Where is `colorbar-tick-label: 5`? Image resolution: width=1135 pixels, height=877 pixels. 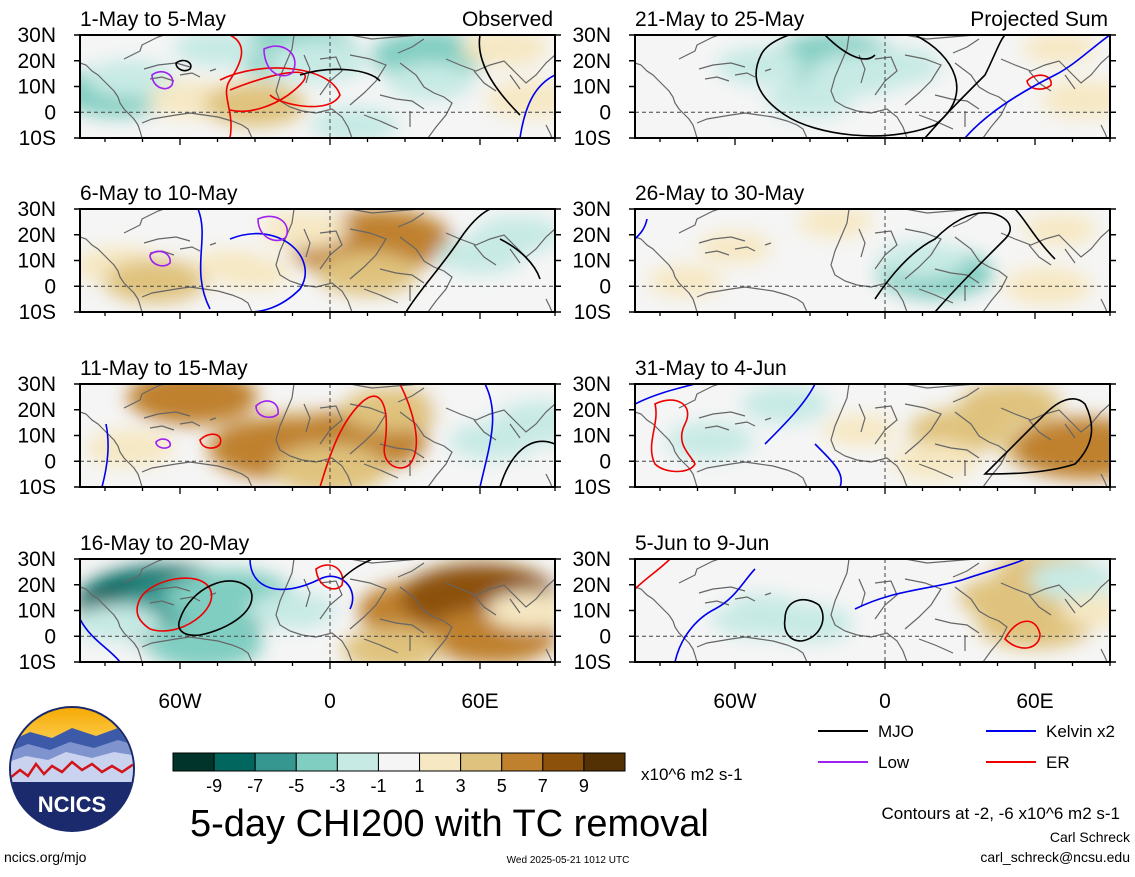 colorbar-tick-label: 5 is located at coordinates (502, 786).